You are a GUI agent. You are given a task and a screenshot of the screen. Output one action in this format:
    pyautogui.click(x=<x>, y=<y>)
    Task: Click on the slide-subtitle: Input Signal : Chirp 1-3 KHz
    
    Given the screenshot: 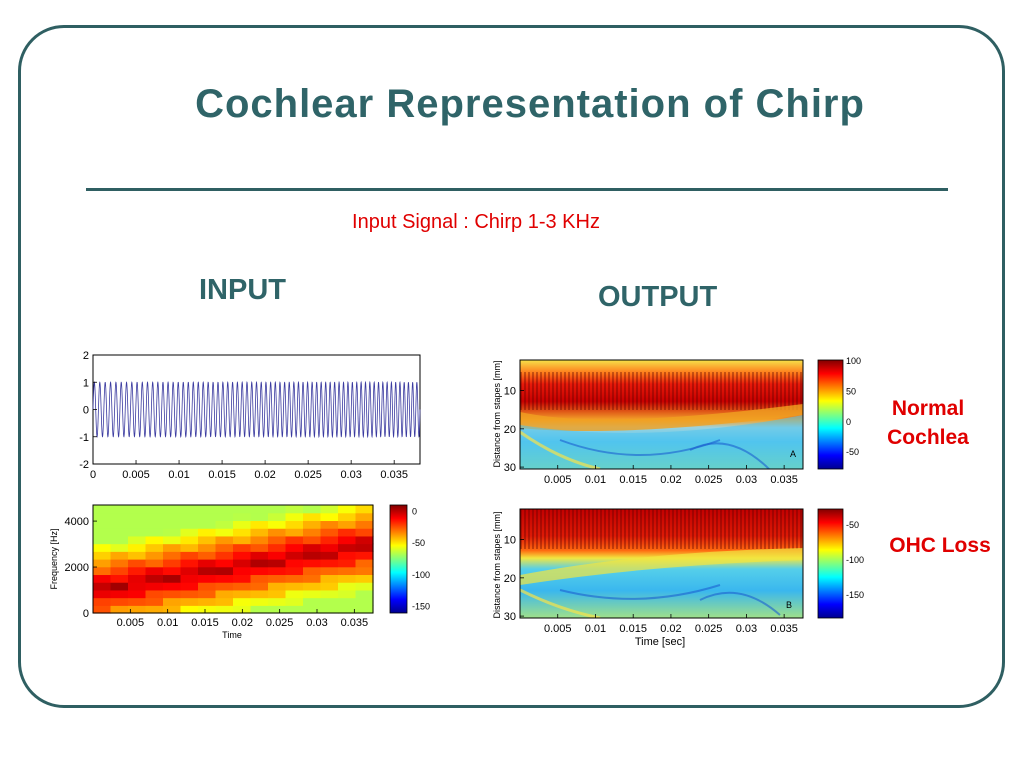 What is the action you would take?
    pyautogui.click(x=476, y=222)
    